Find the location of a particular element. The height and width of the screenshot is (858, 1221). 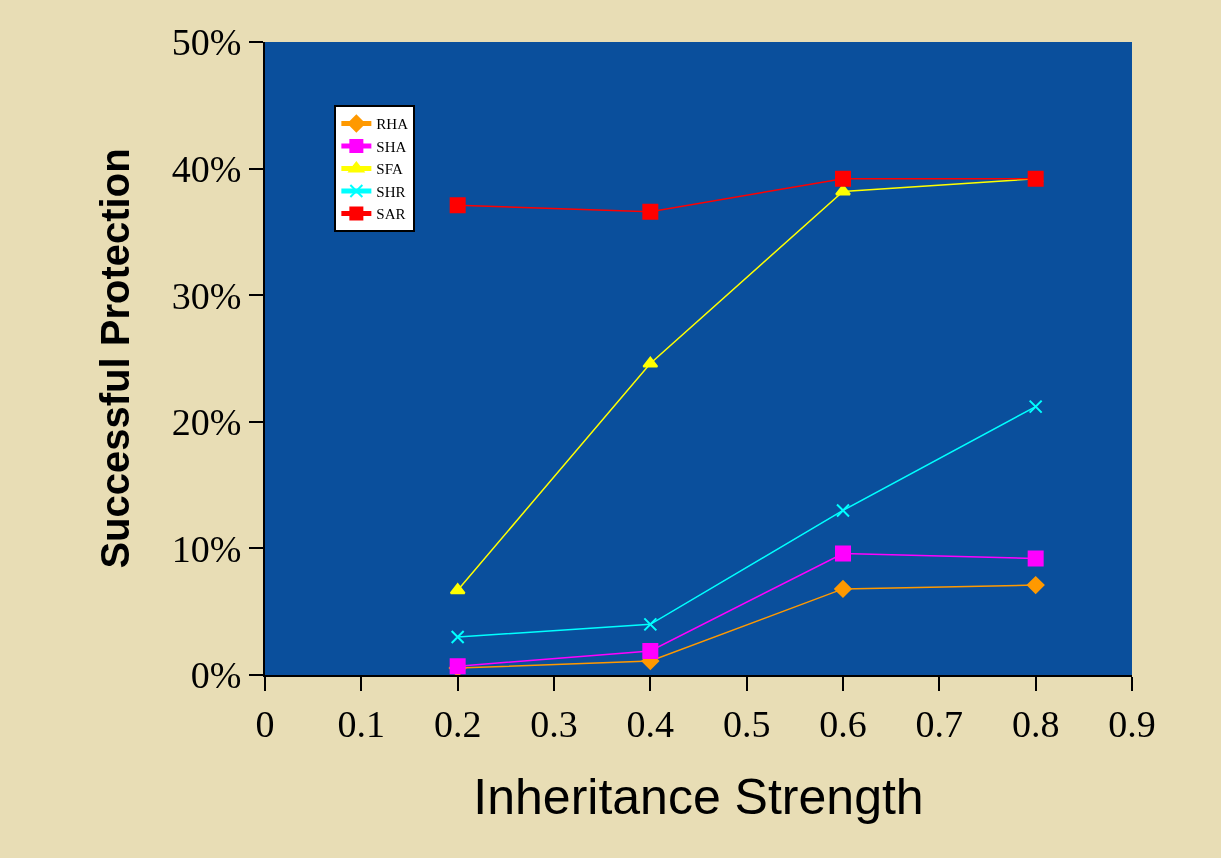

legend-label: SHA is located at coordinates (391, 146).